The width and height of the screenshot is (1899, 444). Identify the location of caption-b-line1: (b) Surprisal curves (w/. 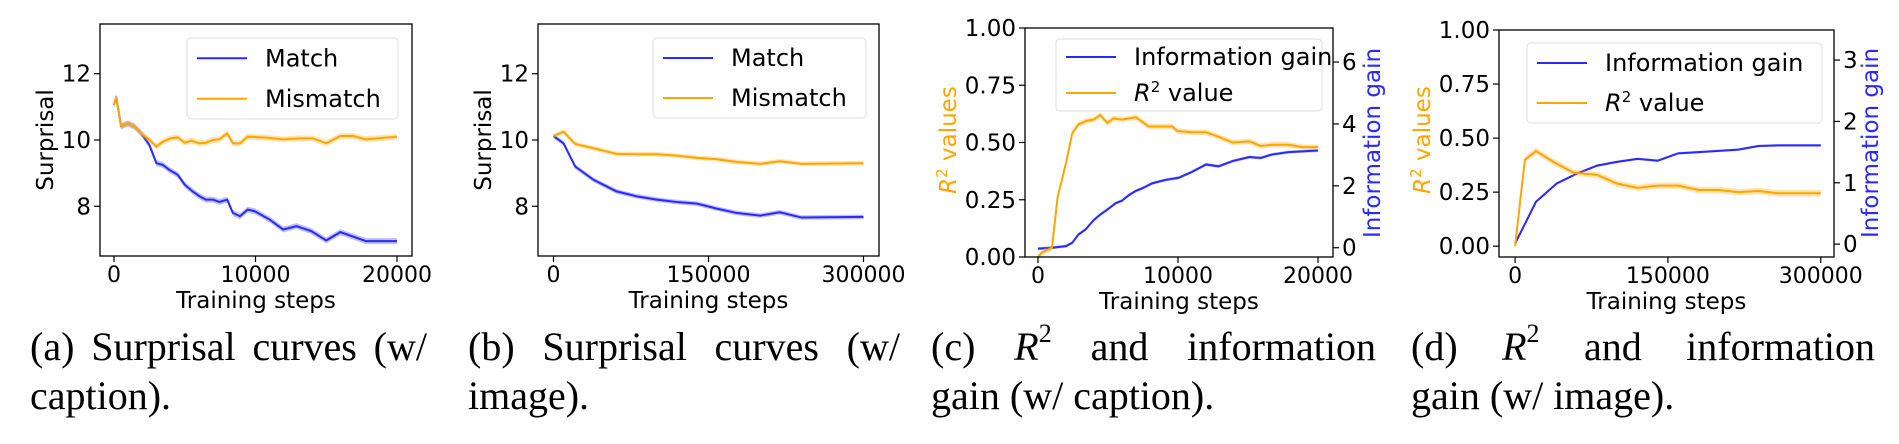
(684, 346).